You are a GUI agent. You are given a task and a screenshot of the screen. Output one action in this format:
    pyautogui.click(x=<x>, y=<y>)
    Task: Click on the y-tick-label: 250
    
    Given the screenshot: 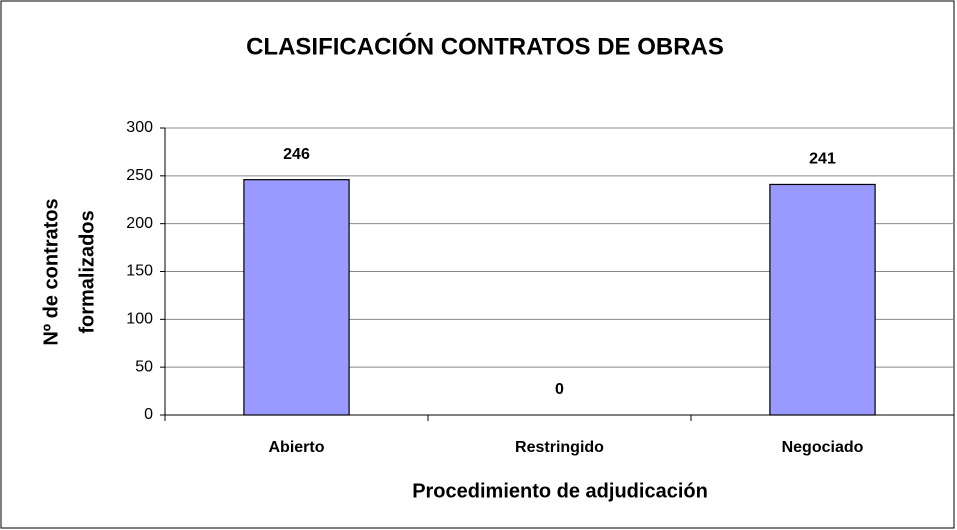 What is the action you would take?
    pyautogui.click(x=139, y=175)
    